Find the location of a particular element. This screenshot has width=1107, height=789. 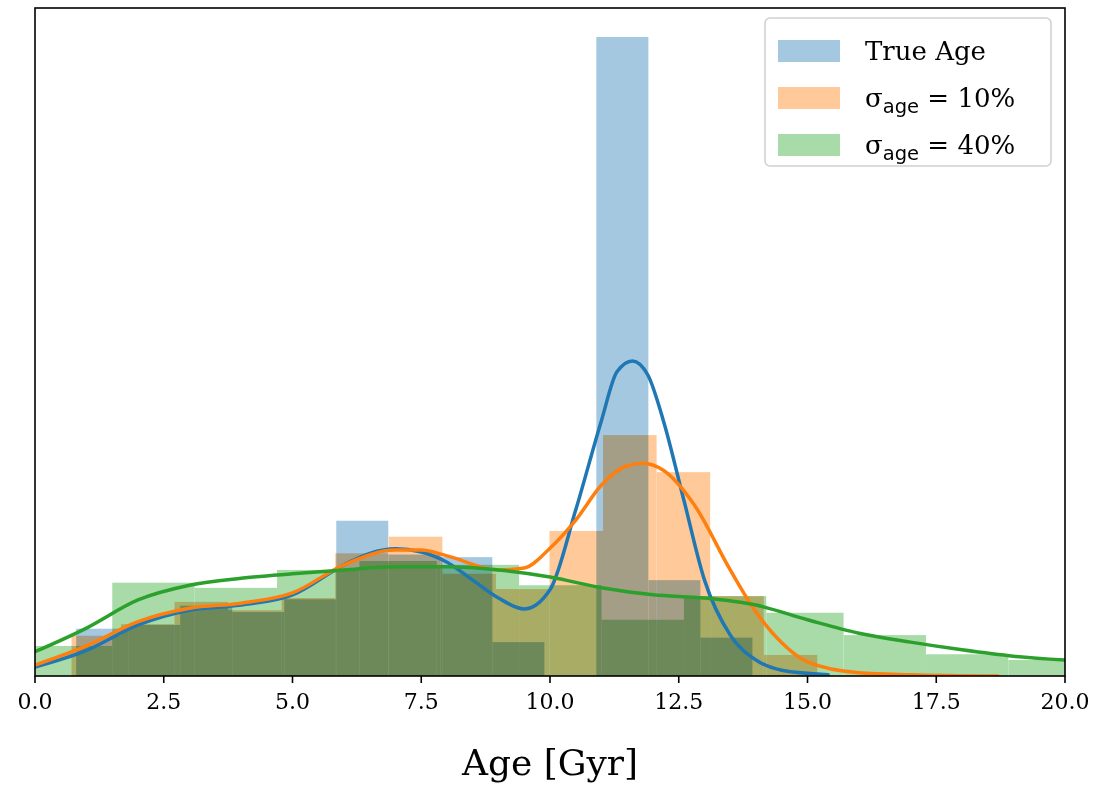

x-tick-label: 10.0 is located at coordinates (550, 701).